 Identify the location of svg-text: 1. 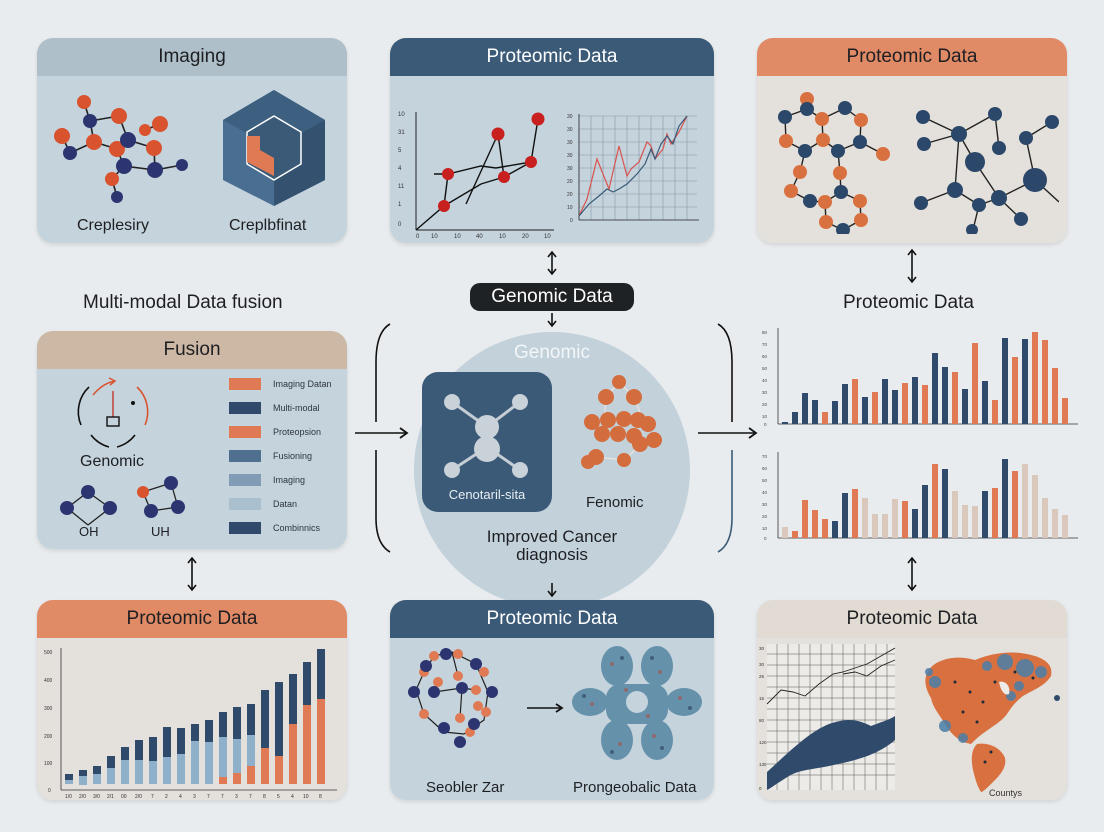
(400, 205).